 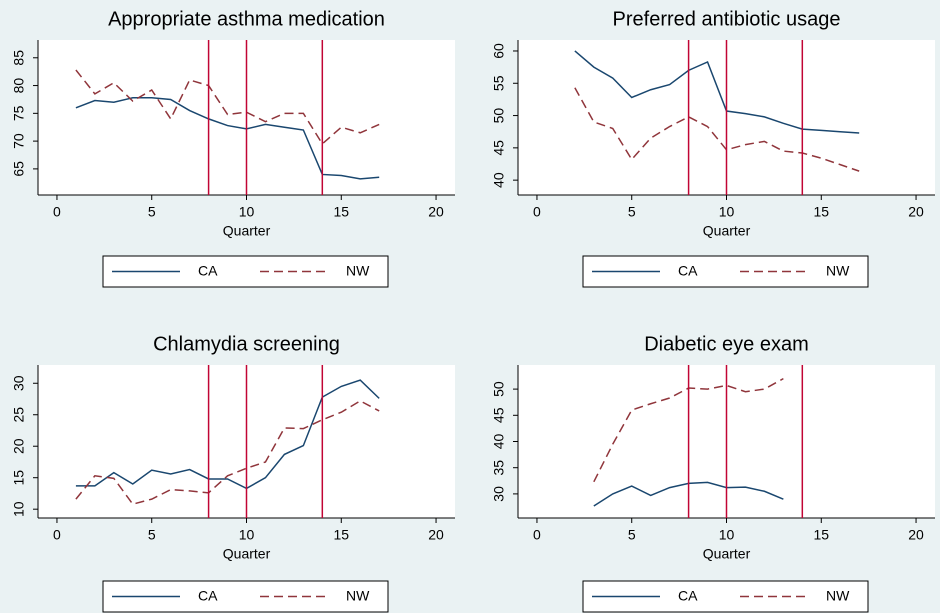 What do you see at coordinates (19, 141) in the screenshot?
I see `y-tick-label: 70` at bounding box center [19, 141].